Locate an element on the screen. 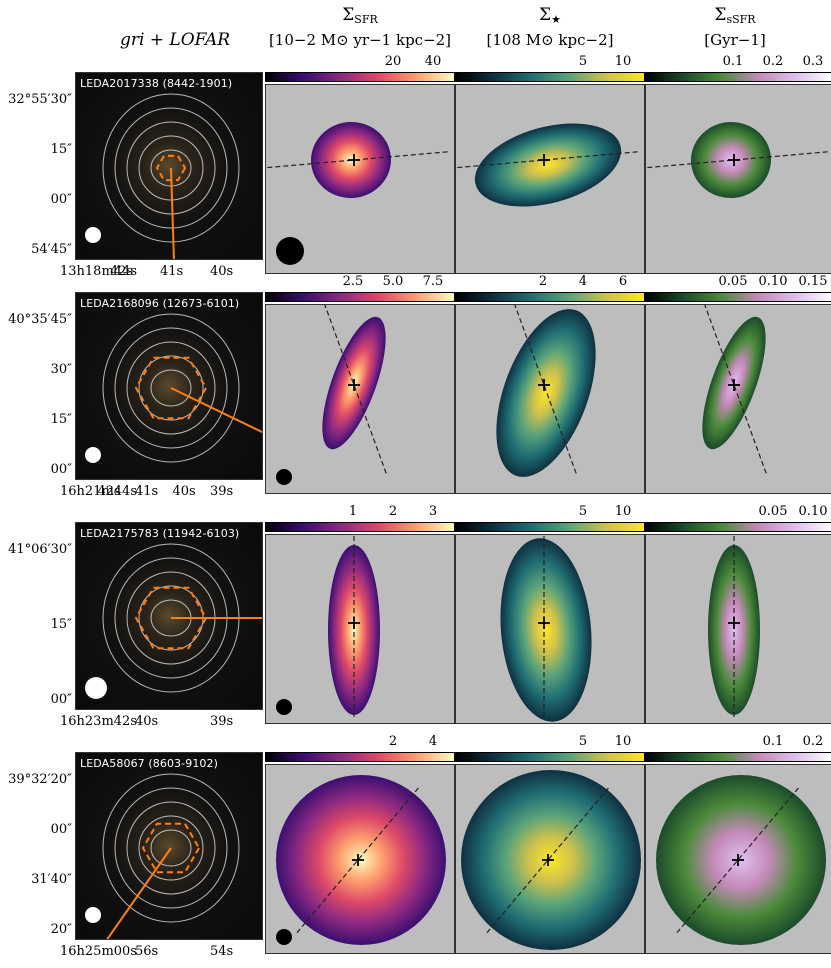 Image resolution: width=831 pixels, height=968 pixels. ra-tick-label: 54s is located at coordinates (222, 951).